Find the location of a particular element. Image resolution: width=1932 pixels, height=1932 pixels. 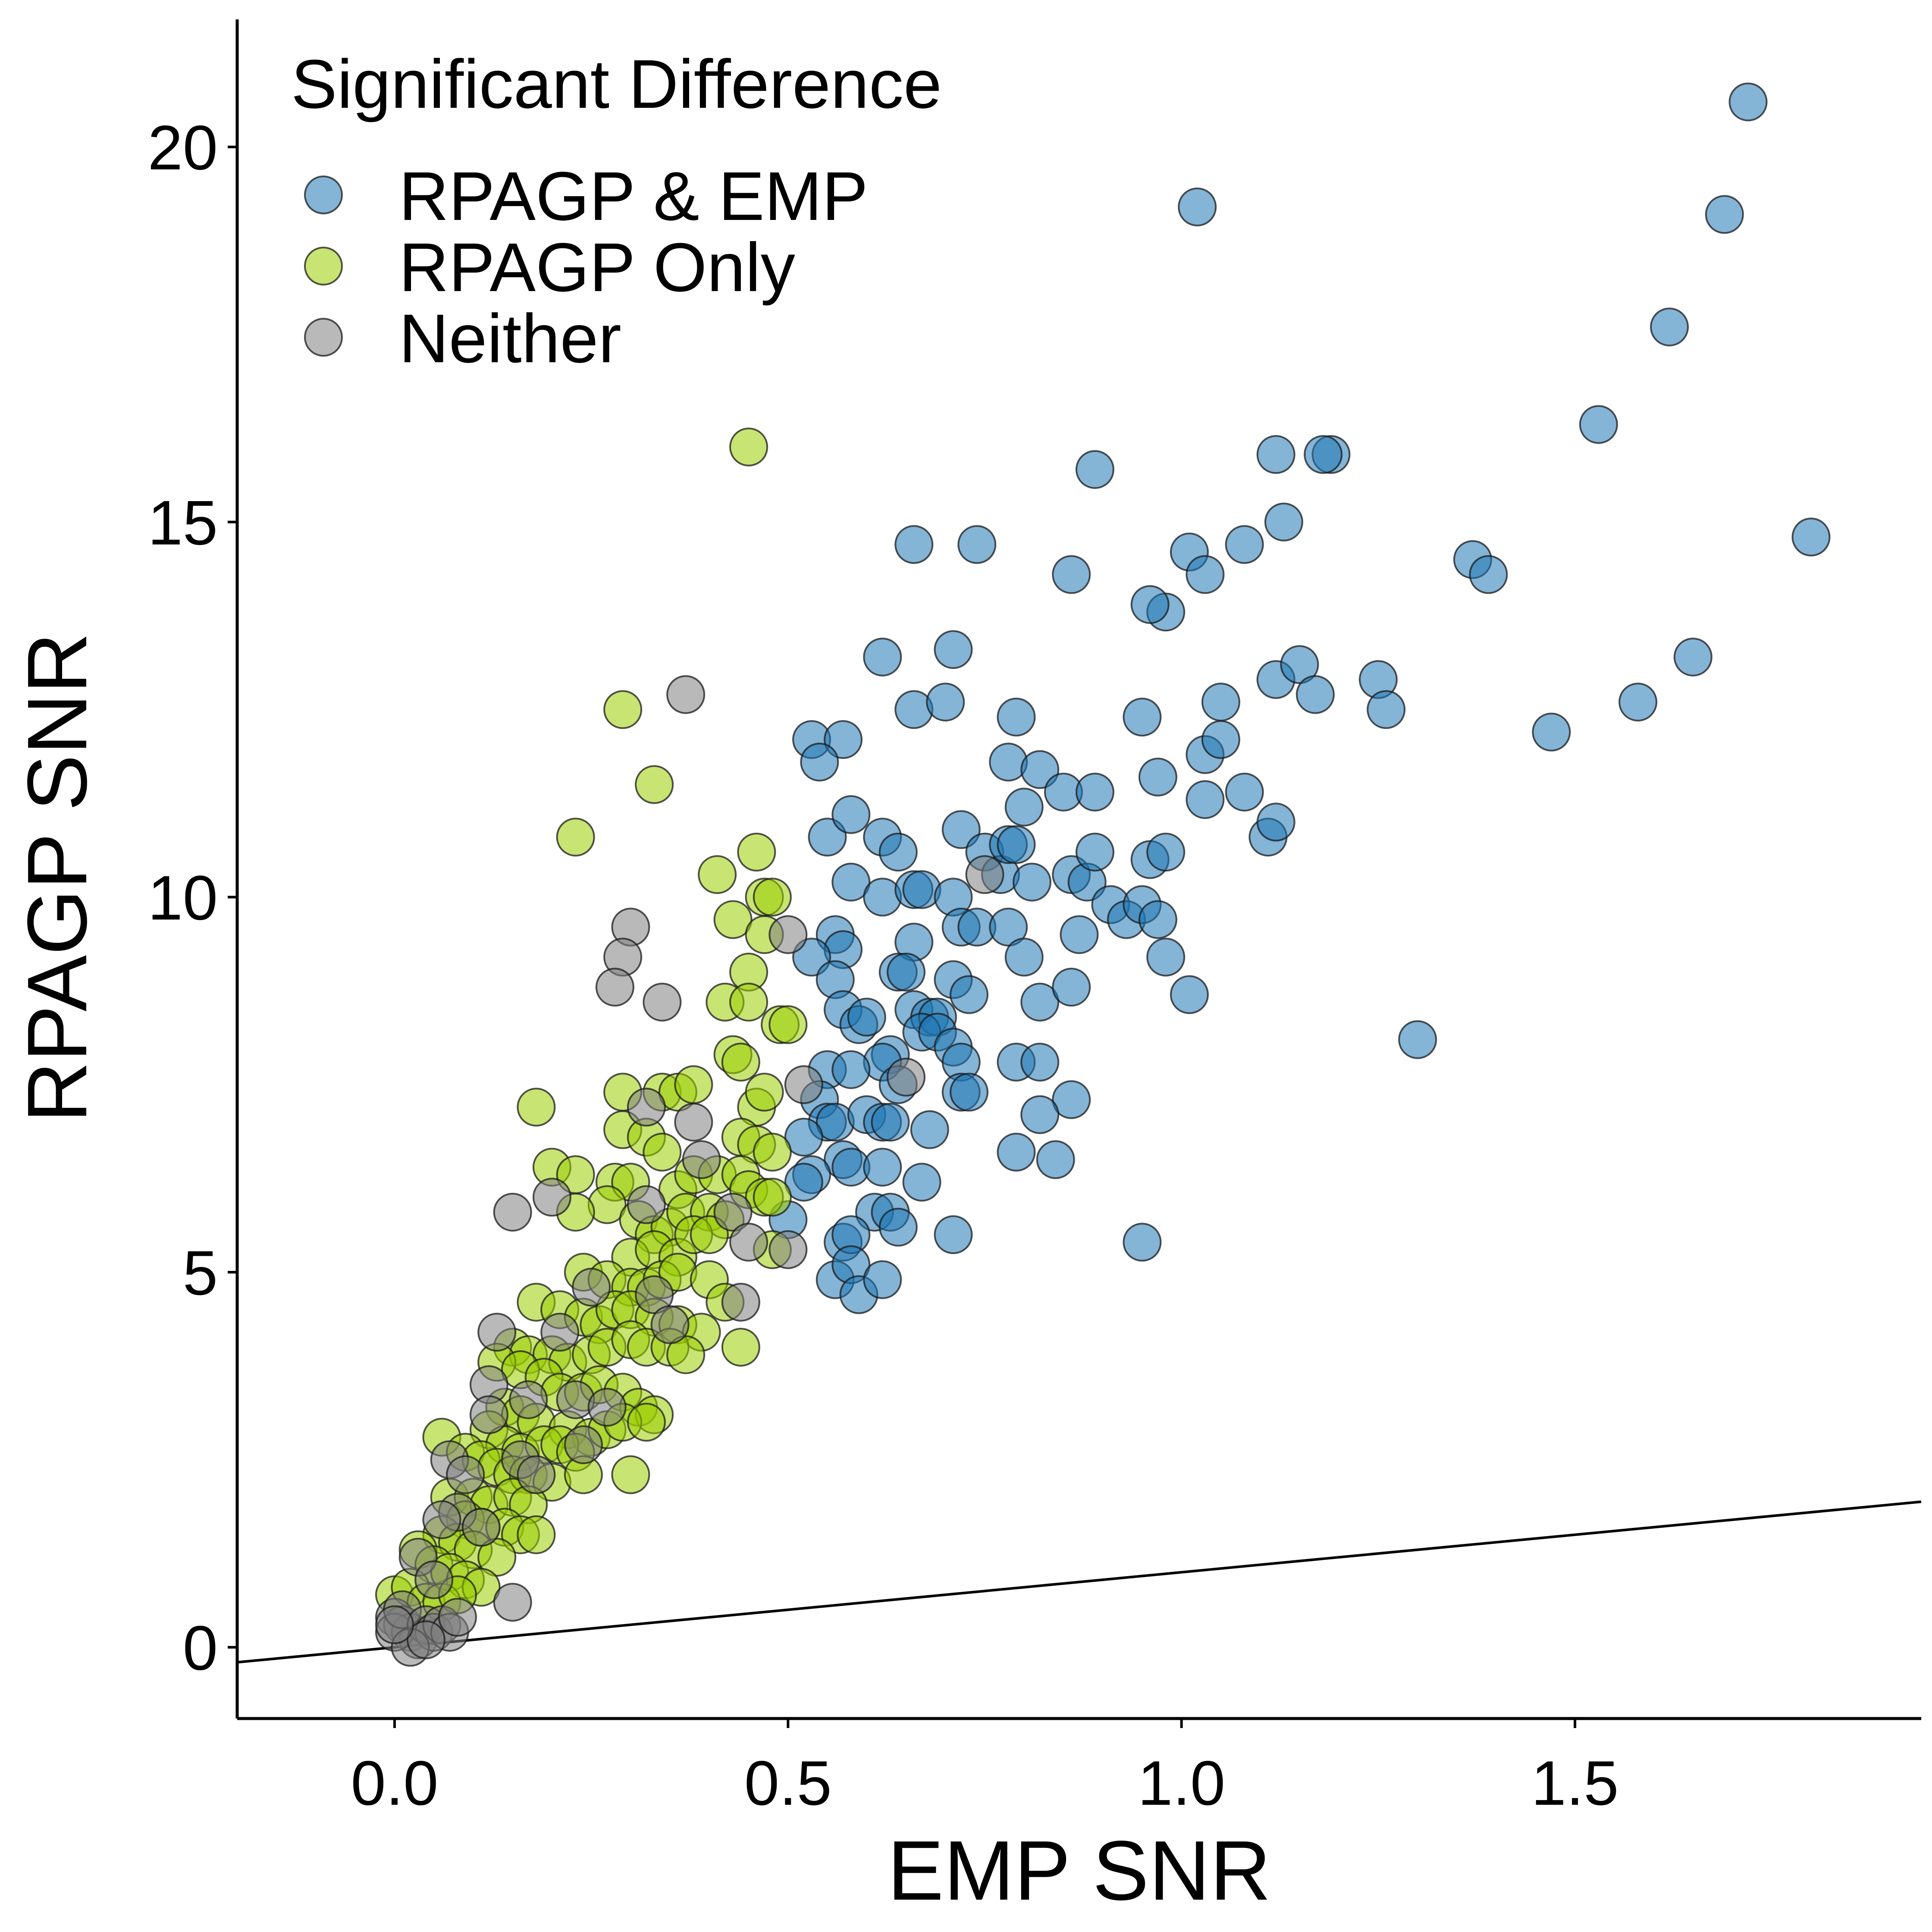

y-tick-label: 0 is located at coordinates (200, 1648).